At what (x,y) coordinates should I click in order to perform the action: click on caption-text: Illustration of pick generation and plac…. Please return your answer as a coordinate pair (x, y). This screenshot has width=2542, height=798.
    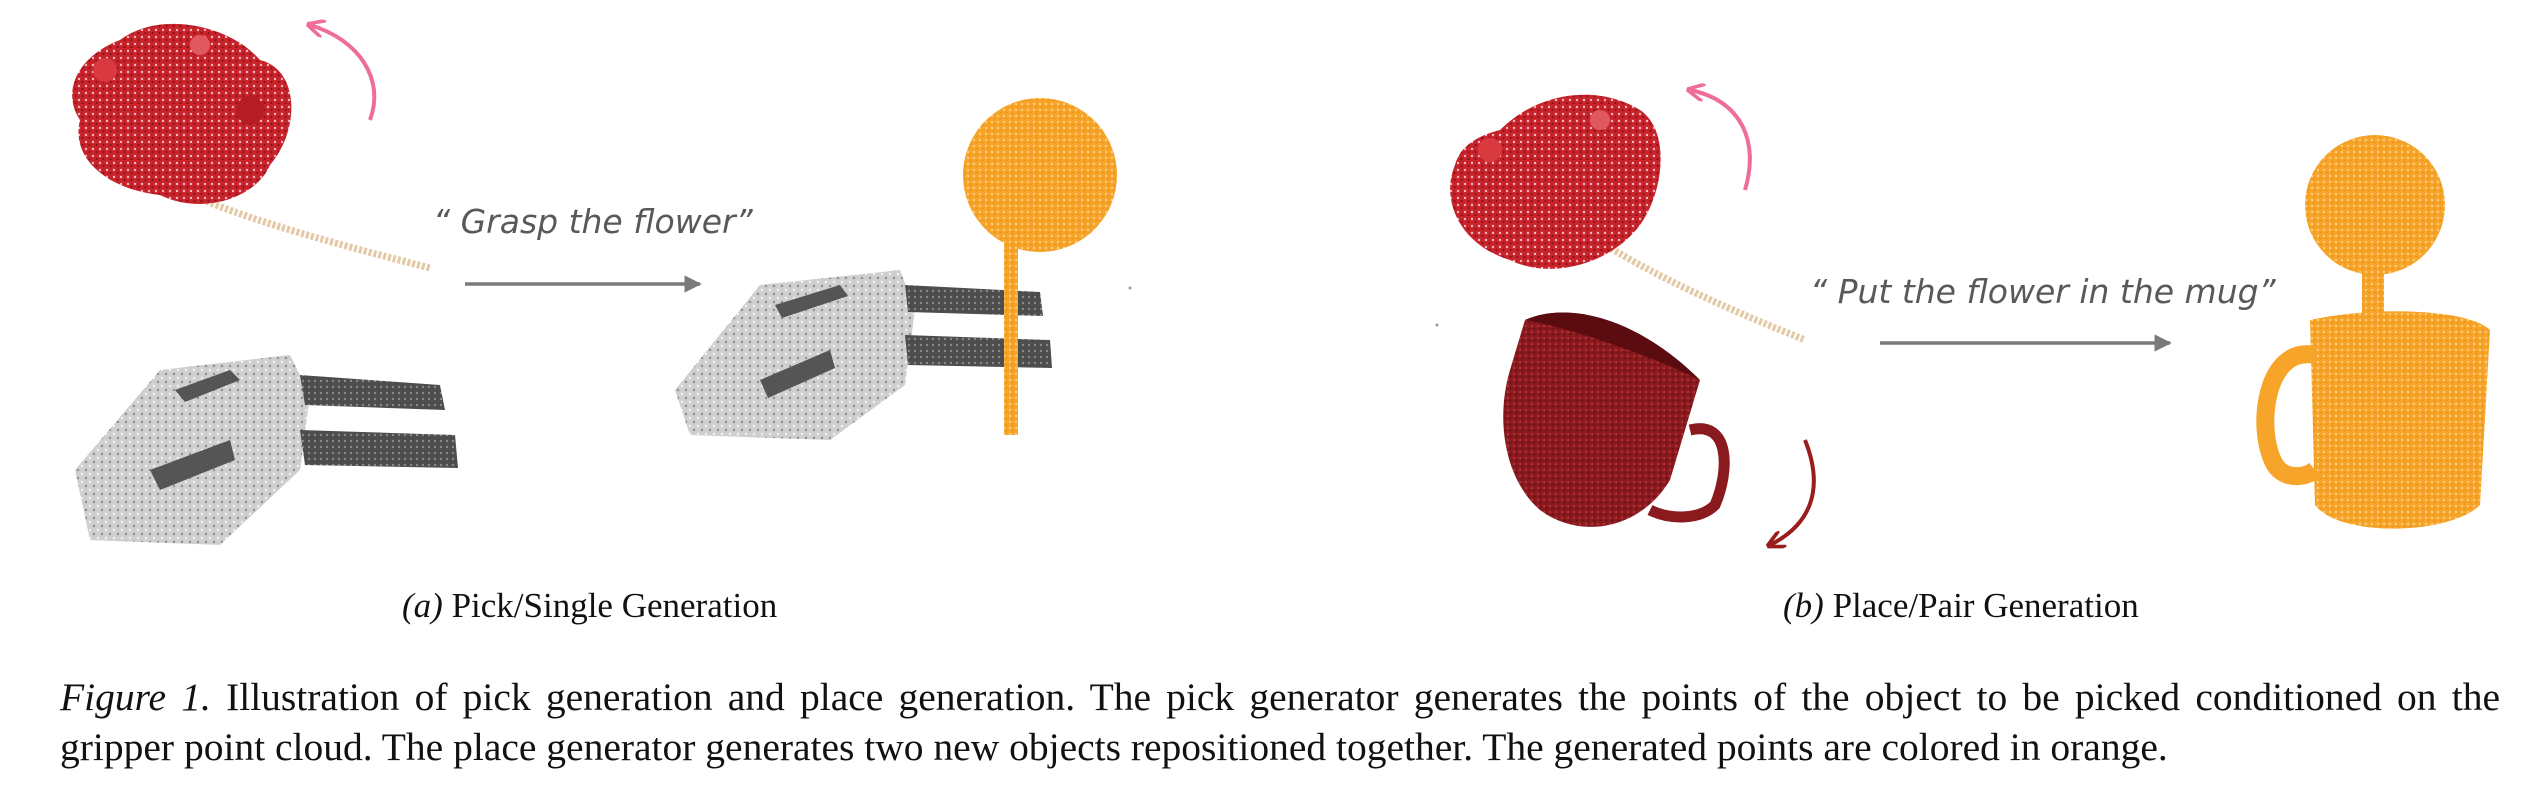
    Looking at the image, I should click on (1280, 722).